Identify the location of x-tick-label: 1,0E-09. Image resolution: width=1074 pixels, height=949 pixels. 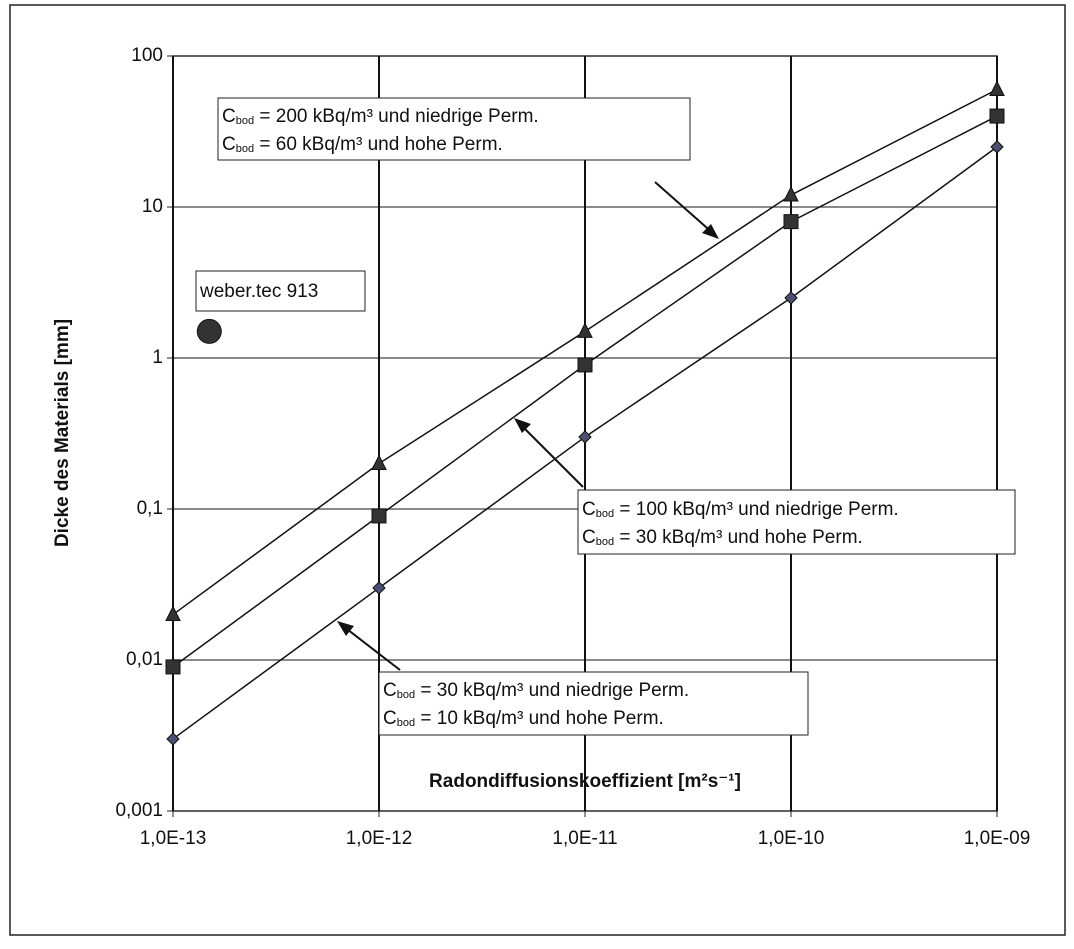
(997, 838).